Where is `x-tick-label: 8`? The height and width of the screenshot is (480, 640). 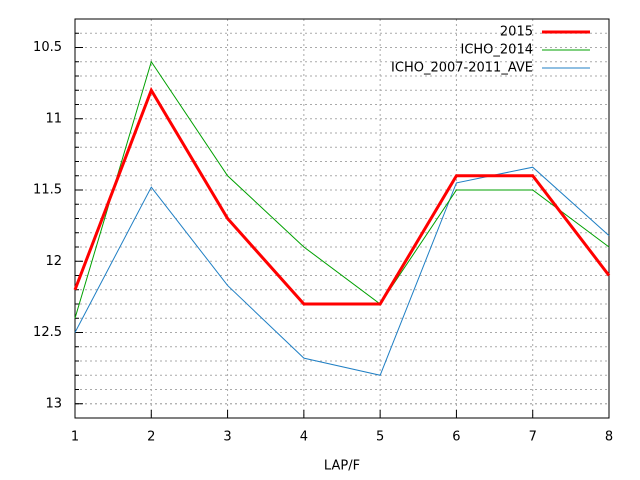
x-tick-label: 8 is located at coordinates (609, 437).